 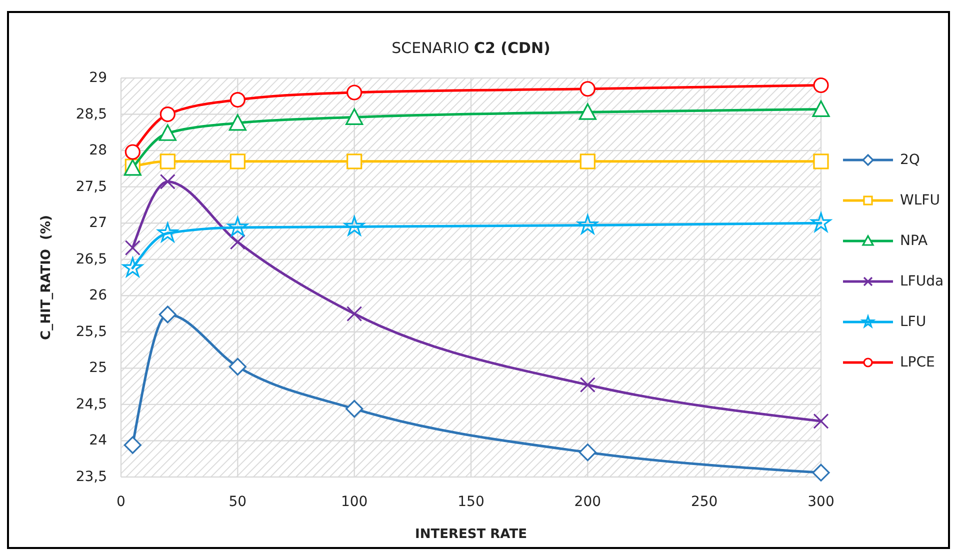 What do you see at coordinates (913, 322) in the screenshot?
I see `legend-label: LFU` at bounding box center [913, 322].